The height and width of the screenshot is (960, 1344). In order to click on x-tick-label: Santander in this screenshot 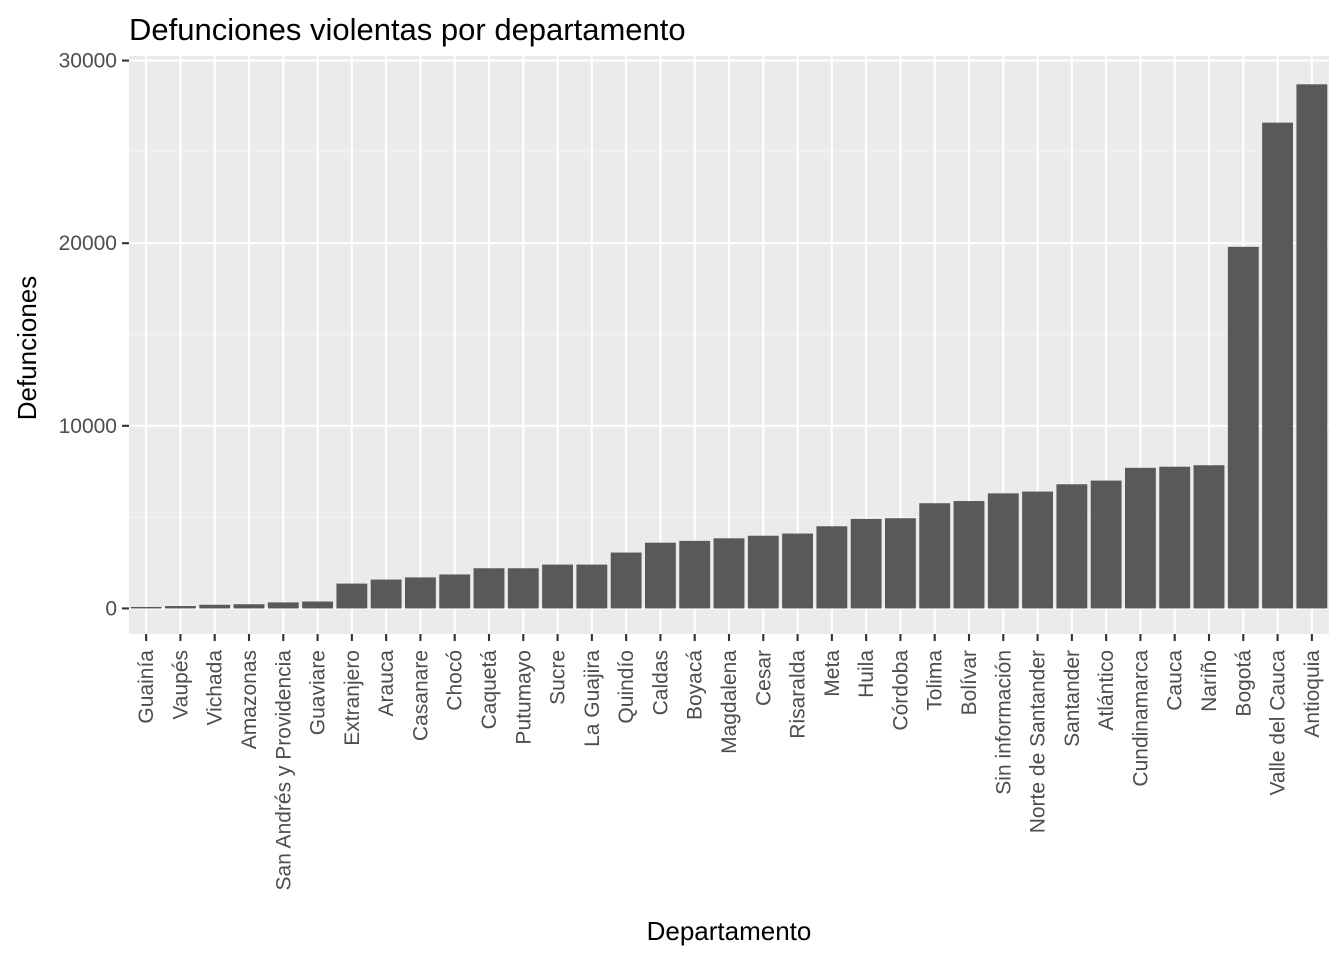, I will do `click(1072, 698)`.